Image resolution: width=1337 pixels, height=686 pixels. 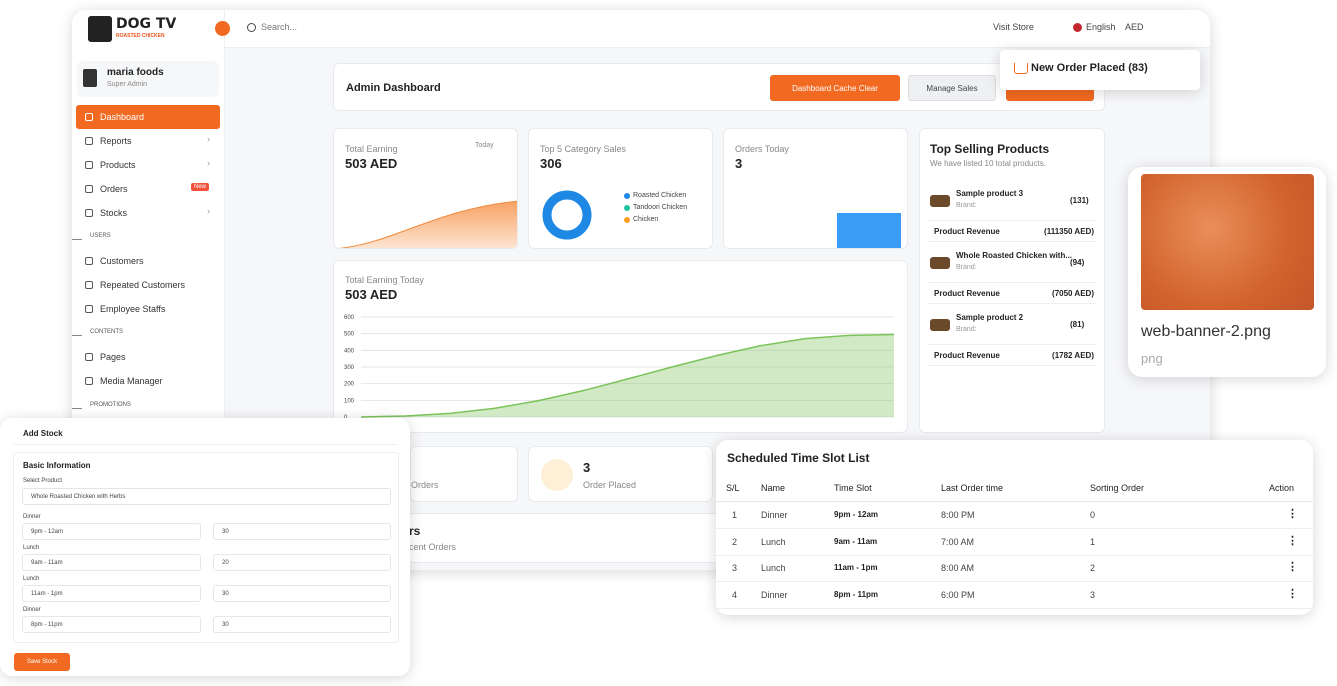 I want to click on slot-input: 9pm - 12am, so click(x=111, y=531).